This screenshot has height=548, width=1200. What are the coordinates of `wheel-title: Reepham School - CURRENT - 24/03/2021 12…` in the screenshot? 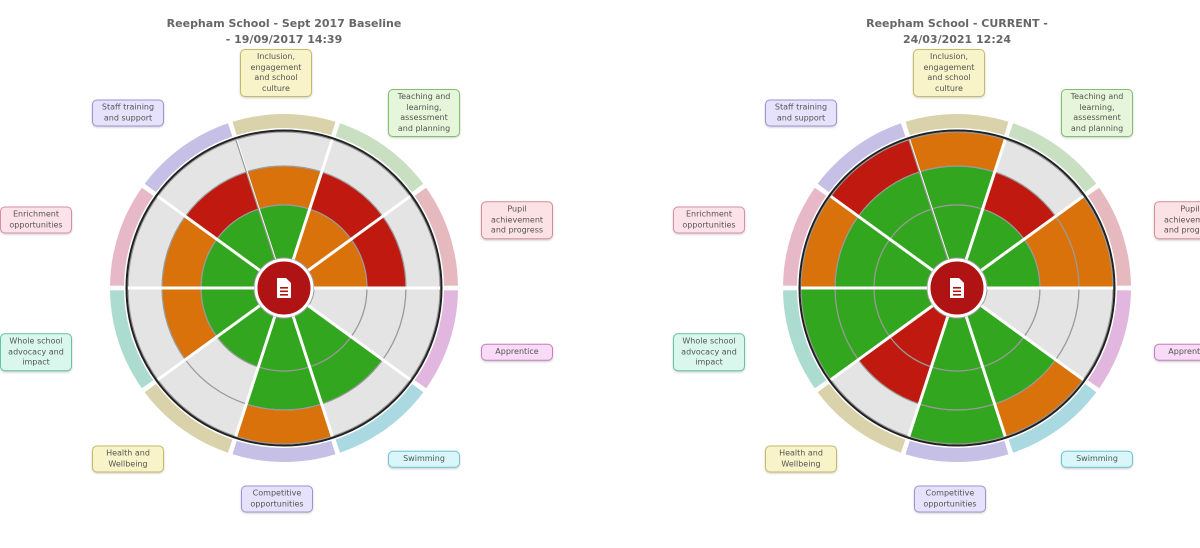 It's located at (957, 31).